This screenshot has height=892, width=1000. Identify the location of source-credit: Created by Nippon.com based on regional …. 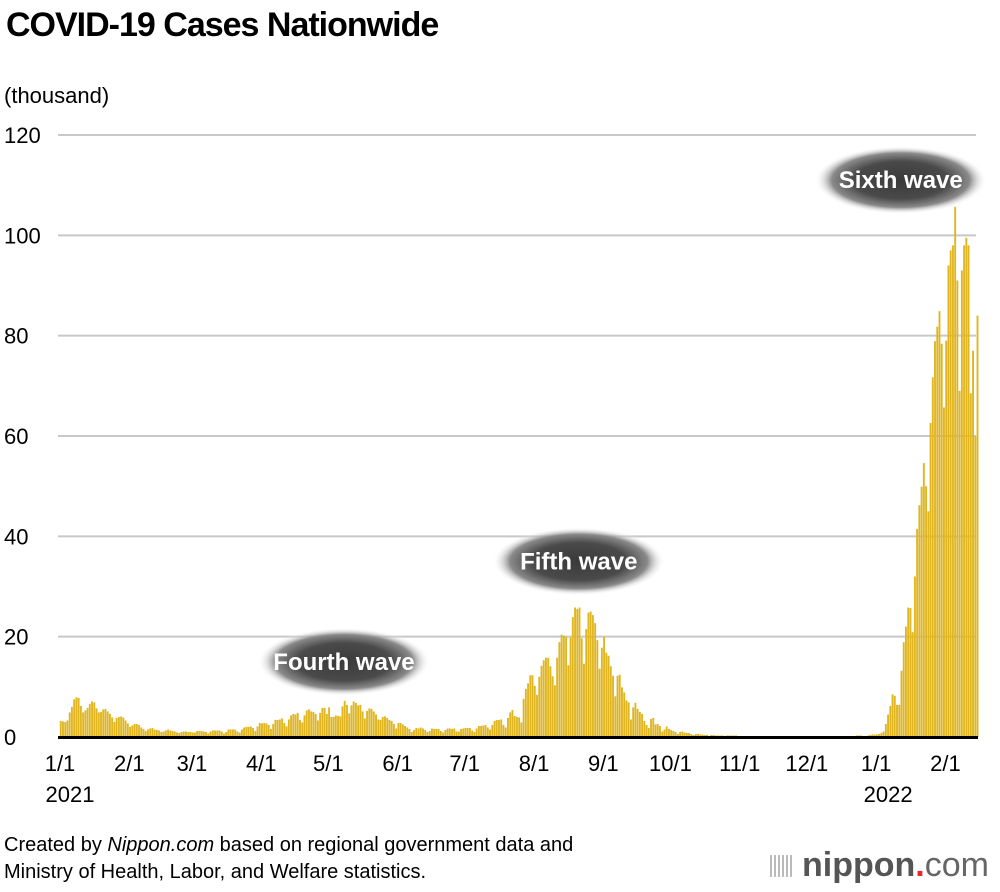
(288, 859).